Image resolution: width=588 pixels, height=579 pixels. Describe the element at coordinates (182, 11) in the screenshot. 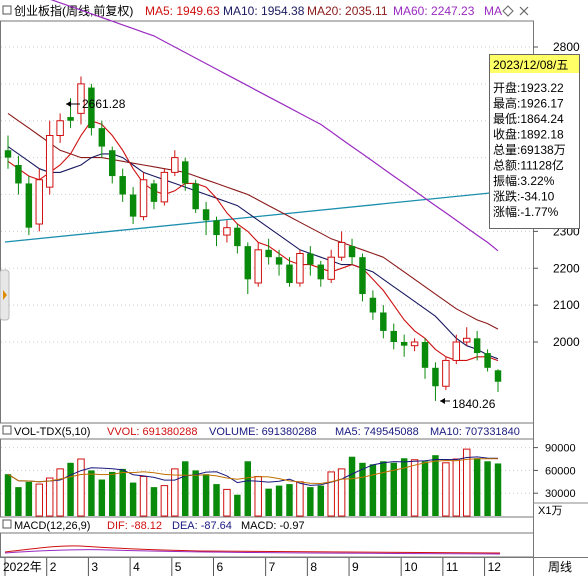

I see `ma5-label: MA5: 1949.63` at that location.